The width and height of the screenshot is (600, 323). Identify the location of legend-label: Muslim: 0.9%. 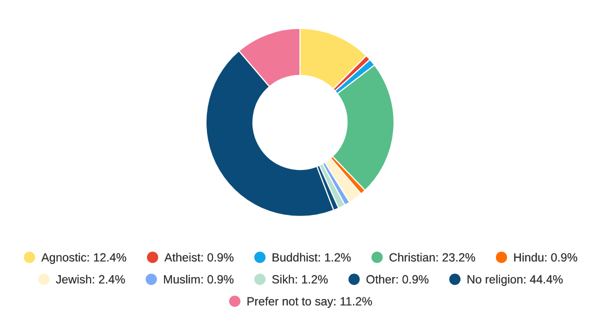
(199, 279).